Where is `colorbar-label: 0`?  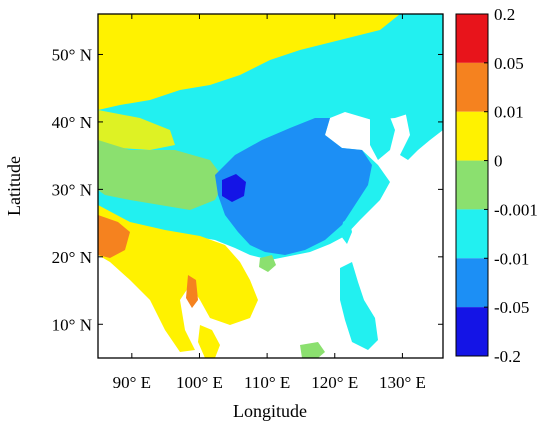
colorbar-label: 0 is located at coordinates (498, 161).